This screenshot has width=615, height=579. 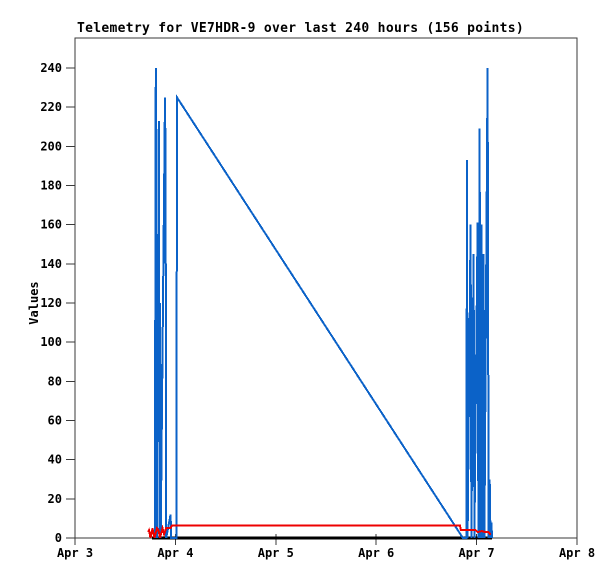 I want to click on y-tick-label: 100, so click(x=51, y=342).